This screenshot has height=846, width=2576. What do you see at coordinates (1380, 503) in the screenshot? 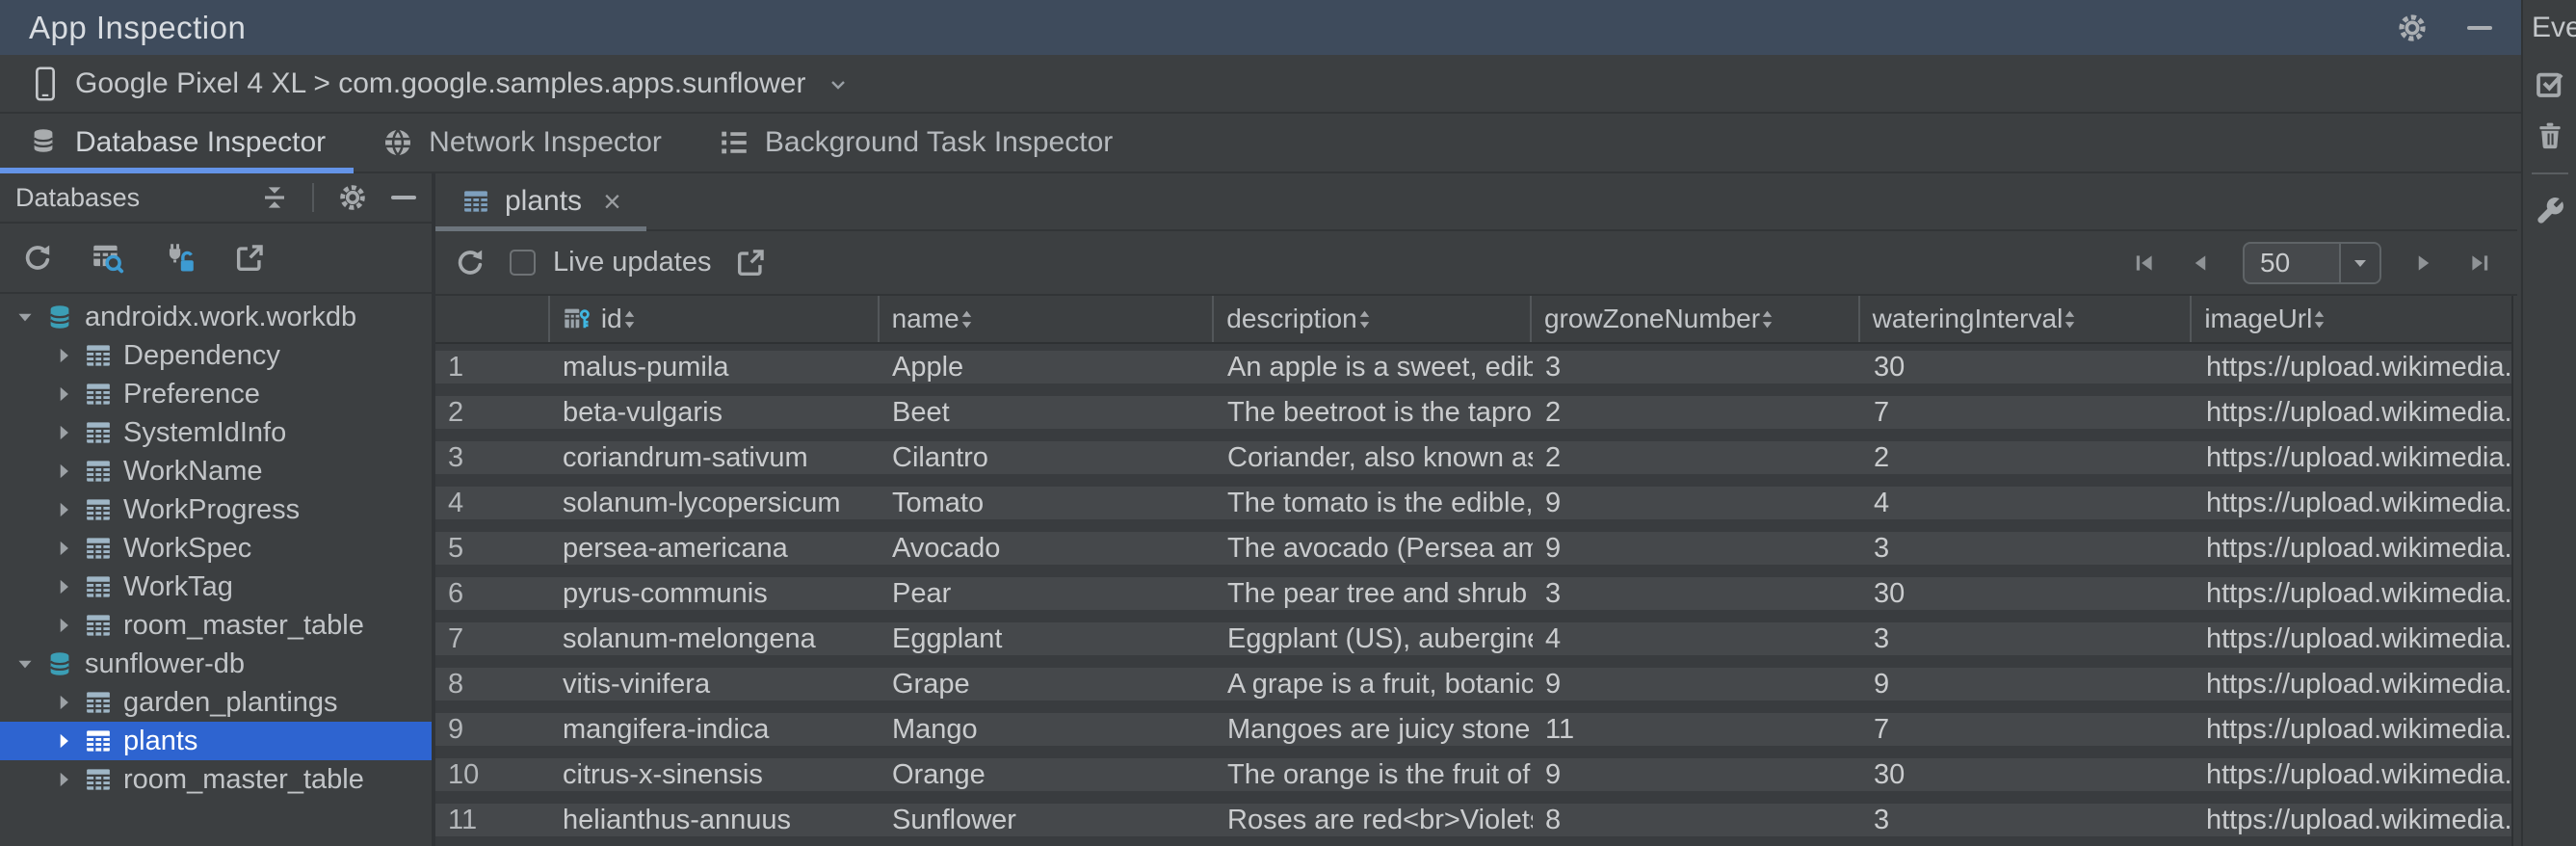
I see `cell-description: The tomato is the edible, o` at bounding box center [1380, 503].